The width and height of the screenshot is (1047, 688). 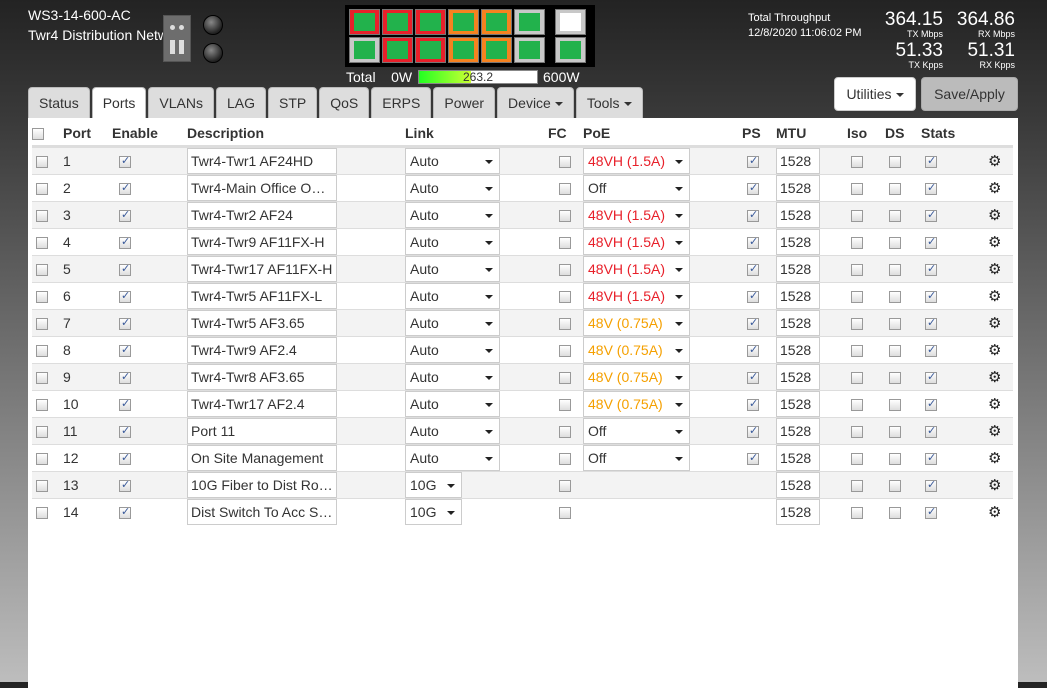 What do you see at coordinates (262, 376) in the screenshot?
I see `description-input: Twr4-Twr8 AF3.65` at bounding box center [262, 376].